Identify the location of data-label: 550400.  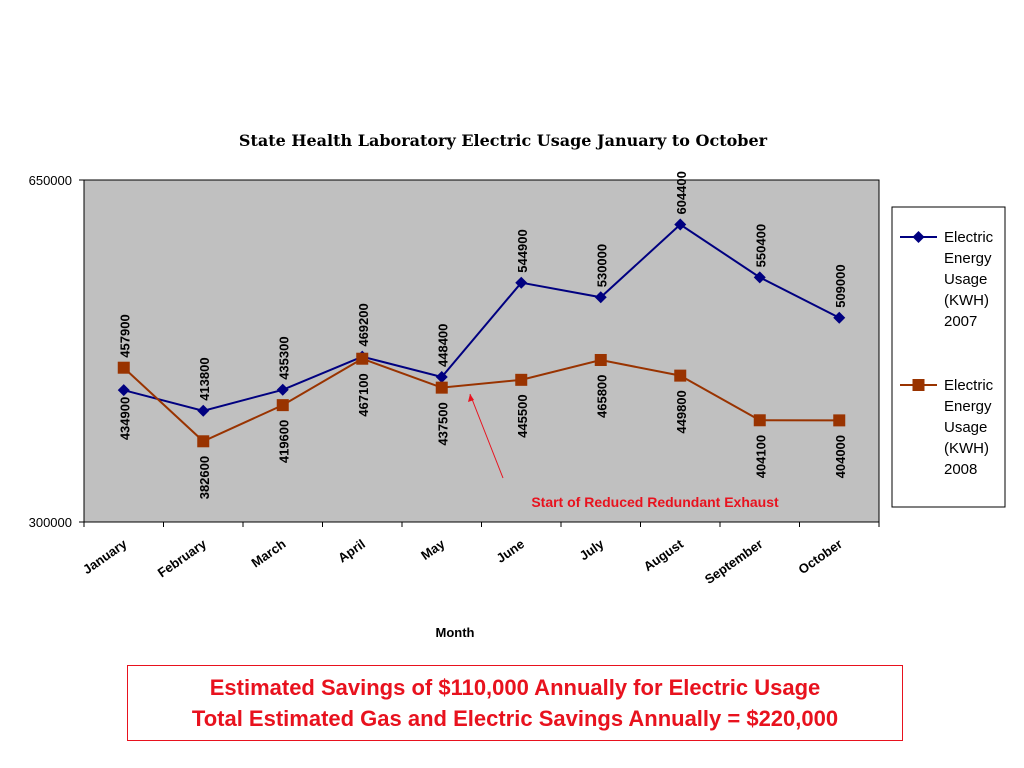
(761, 245).